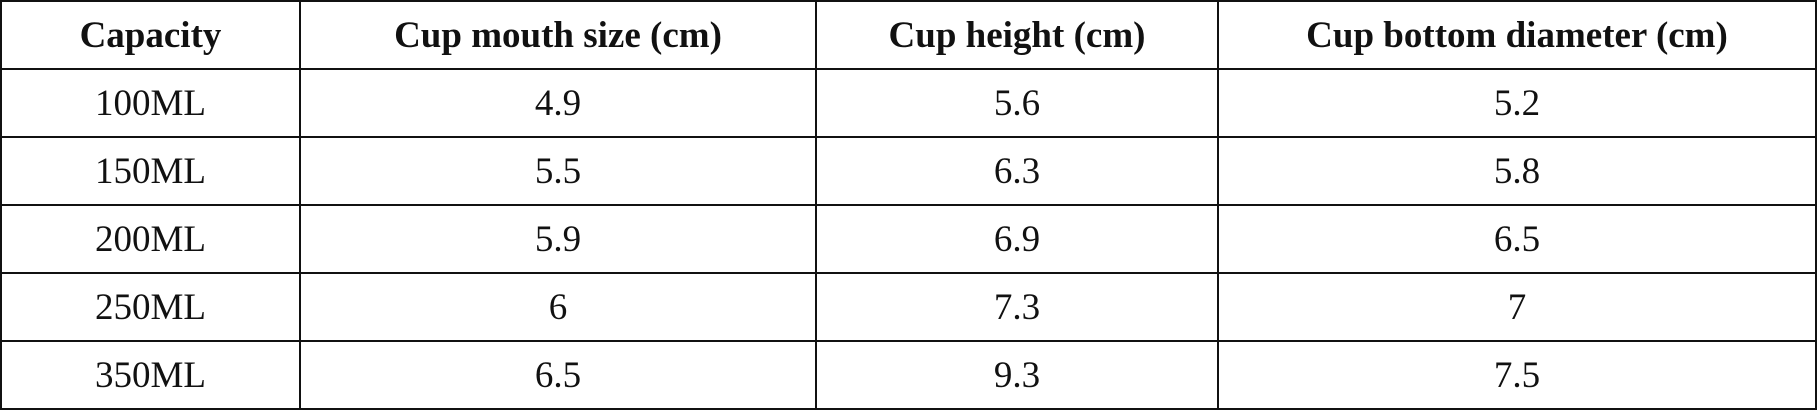 This screenshot has width=1817, height=416. Describe the element at coordinates (1517, 307) in the screenshot. I see `table-cell: 7` at that location.